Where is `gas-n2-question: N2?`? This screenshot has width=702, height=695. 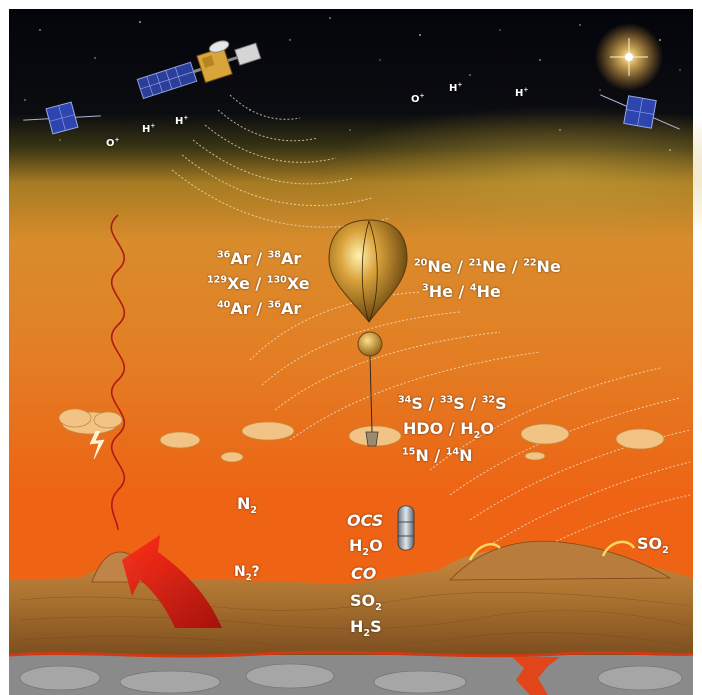 gas-n2-question: N2? is located at coordinates (247, 573).